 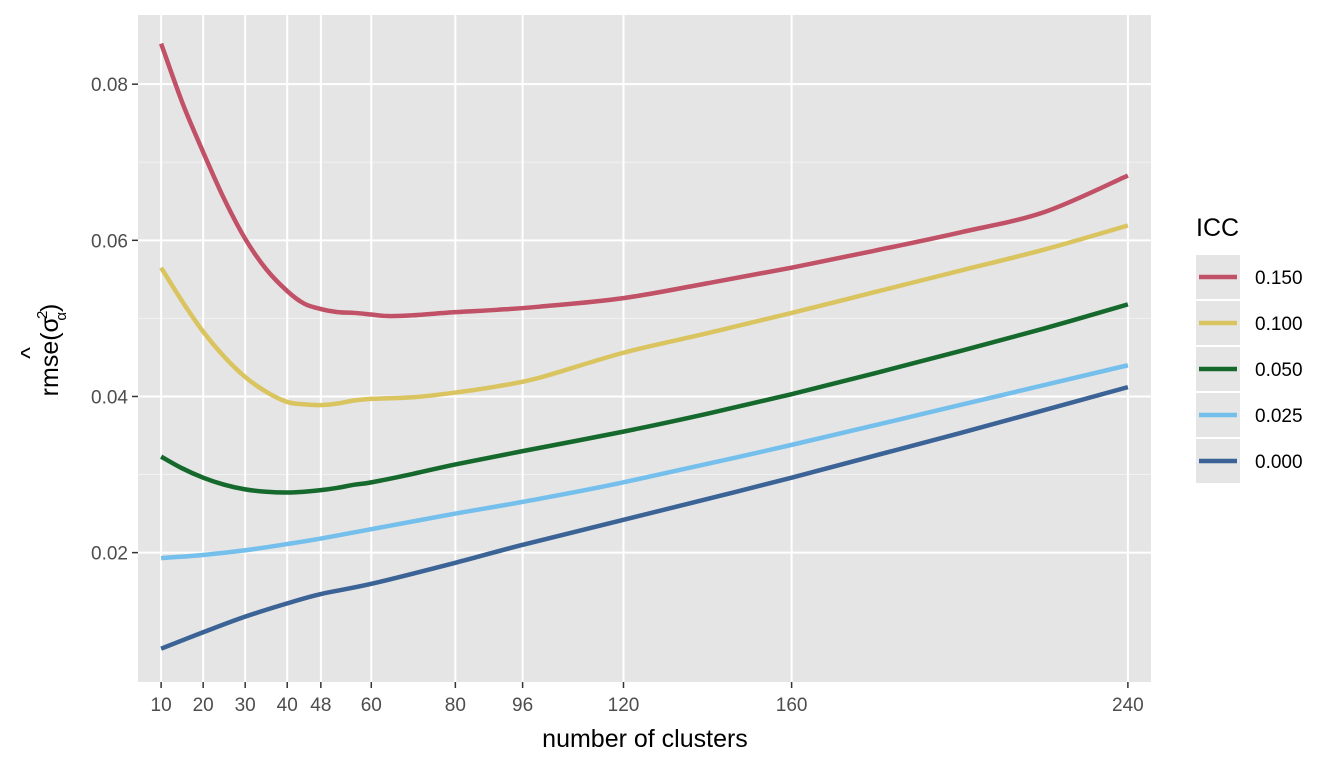 I want to click on y-tick-label: 0.08, so click(x=109, y=85).